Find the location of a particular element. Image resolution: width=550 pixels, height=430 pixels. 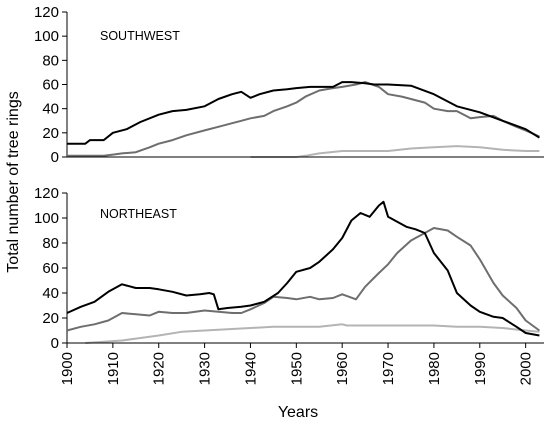

y-axis-title: Total number of tree rings is located at coordinates (13, 181).